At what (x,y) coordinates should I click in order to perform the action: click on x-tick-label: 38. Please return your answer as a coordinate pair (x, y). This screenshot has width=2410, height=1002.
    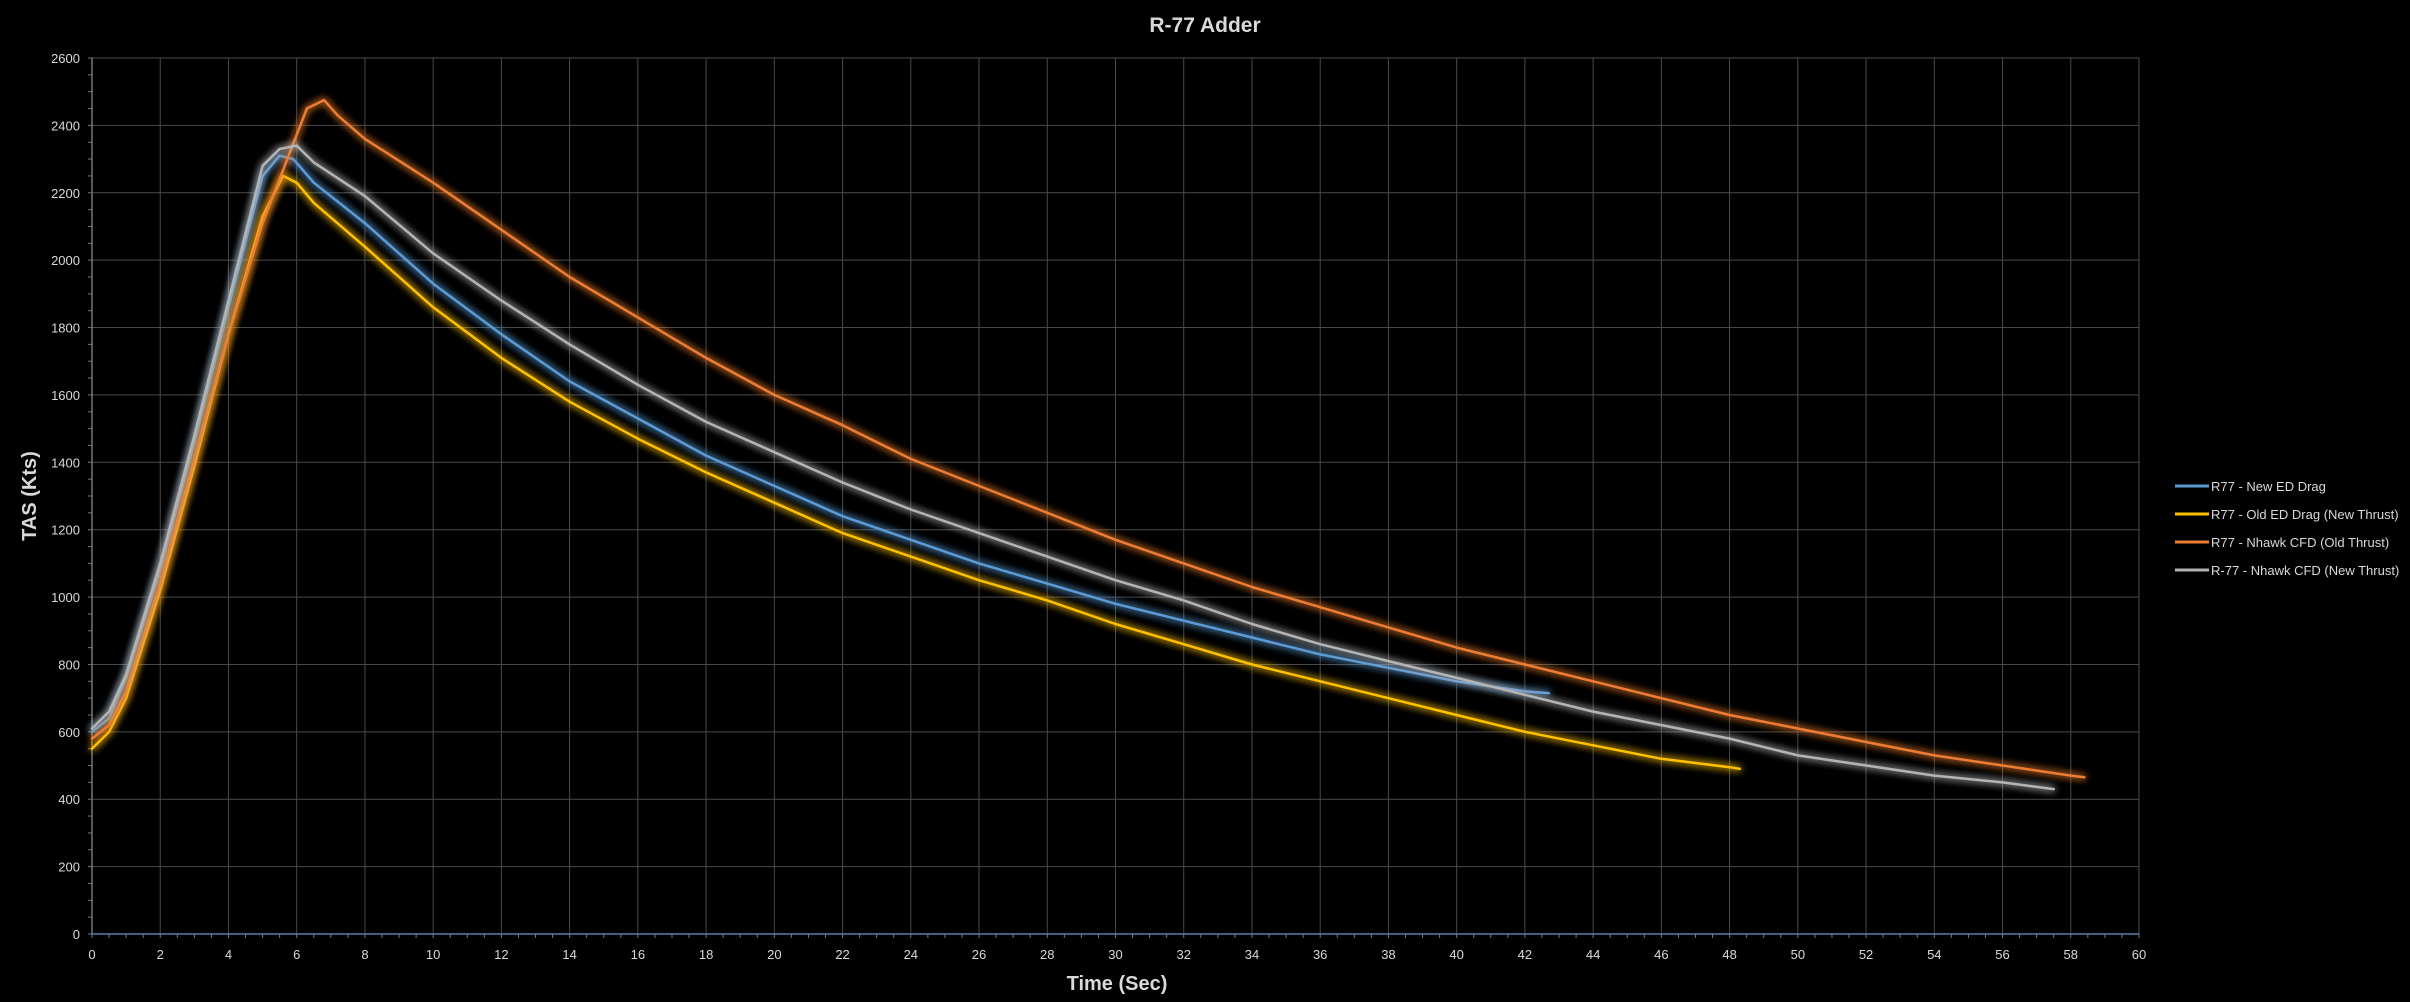
    Looking at the image, I should click on (1388, 954).